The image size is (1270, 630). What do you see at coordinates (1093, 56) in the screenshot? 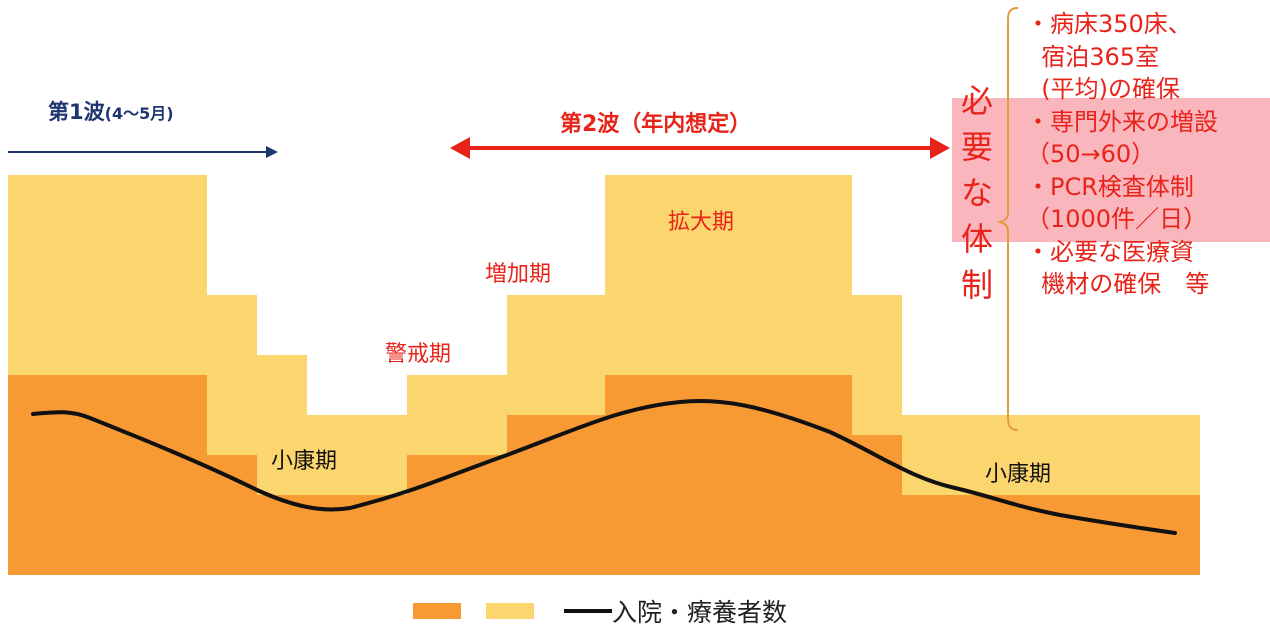
I see `bullet-line: 宿泊365室` at bounding box center [1093, 56].